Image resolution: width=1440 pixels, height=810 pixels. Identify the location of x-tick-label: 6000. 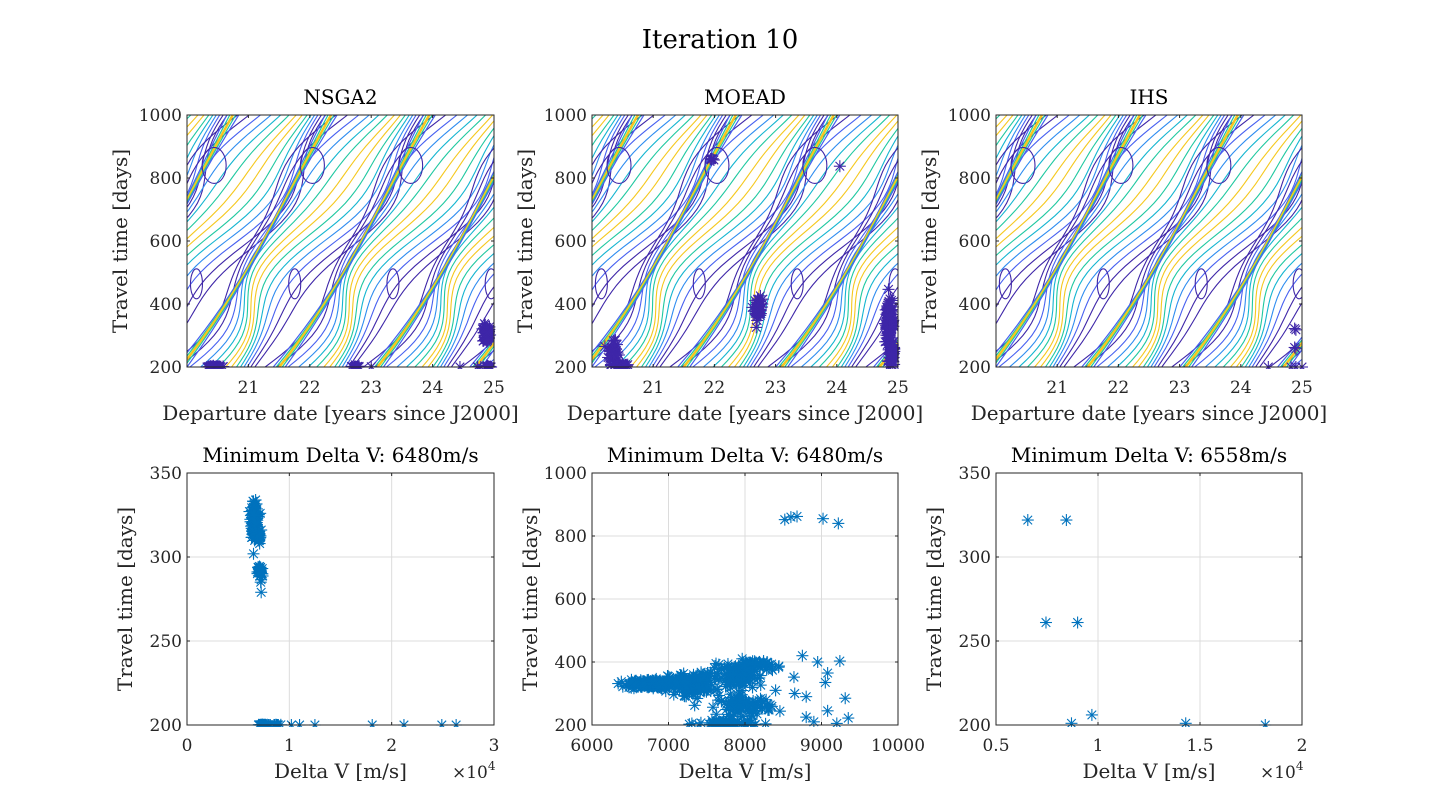
(591, 746).